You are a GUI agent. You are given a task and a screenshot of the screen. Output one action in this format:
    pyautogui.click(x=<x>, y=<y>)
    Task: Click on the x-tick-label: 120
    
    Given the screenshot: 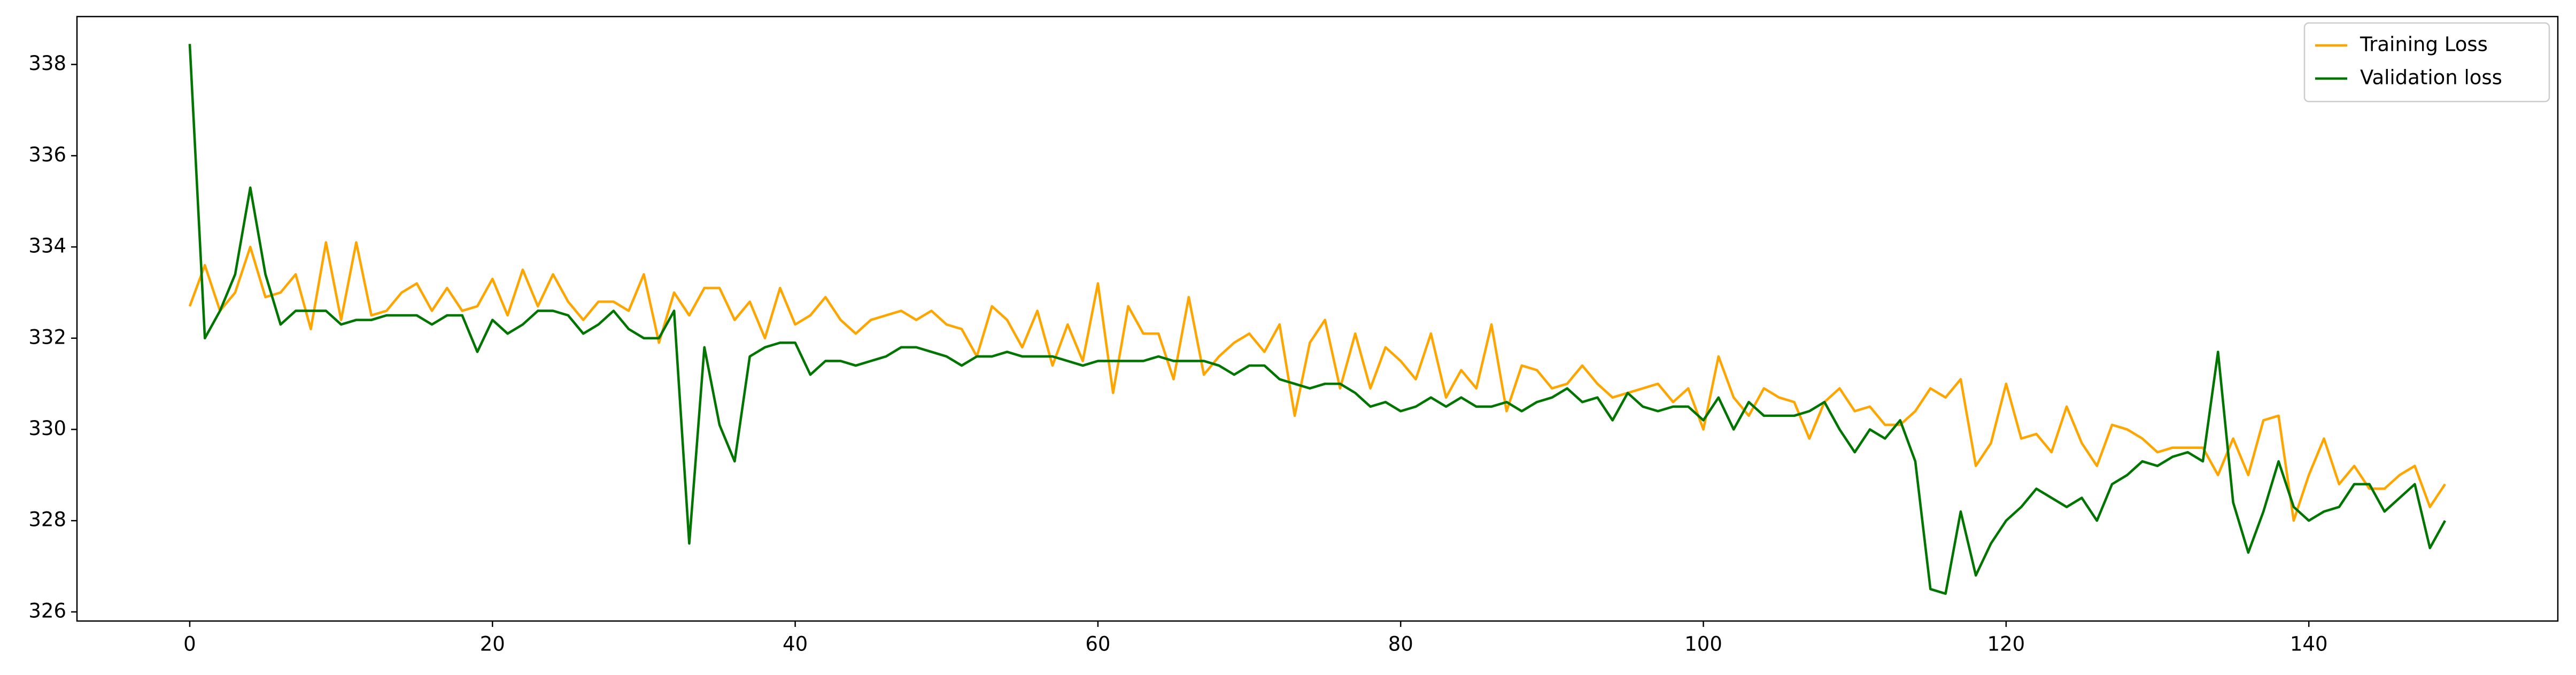 What is the action you would take?
    pyautogui.click(x=2006, y=645)
    